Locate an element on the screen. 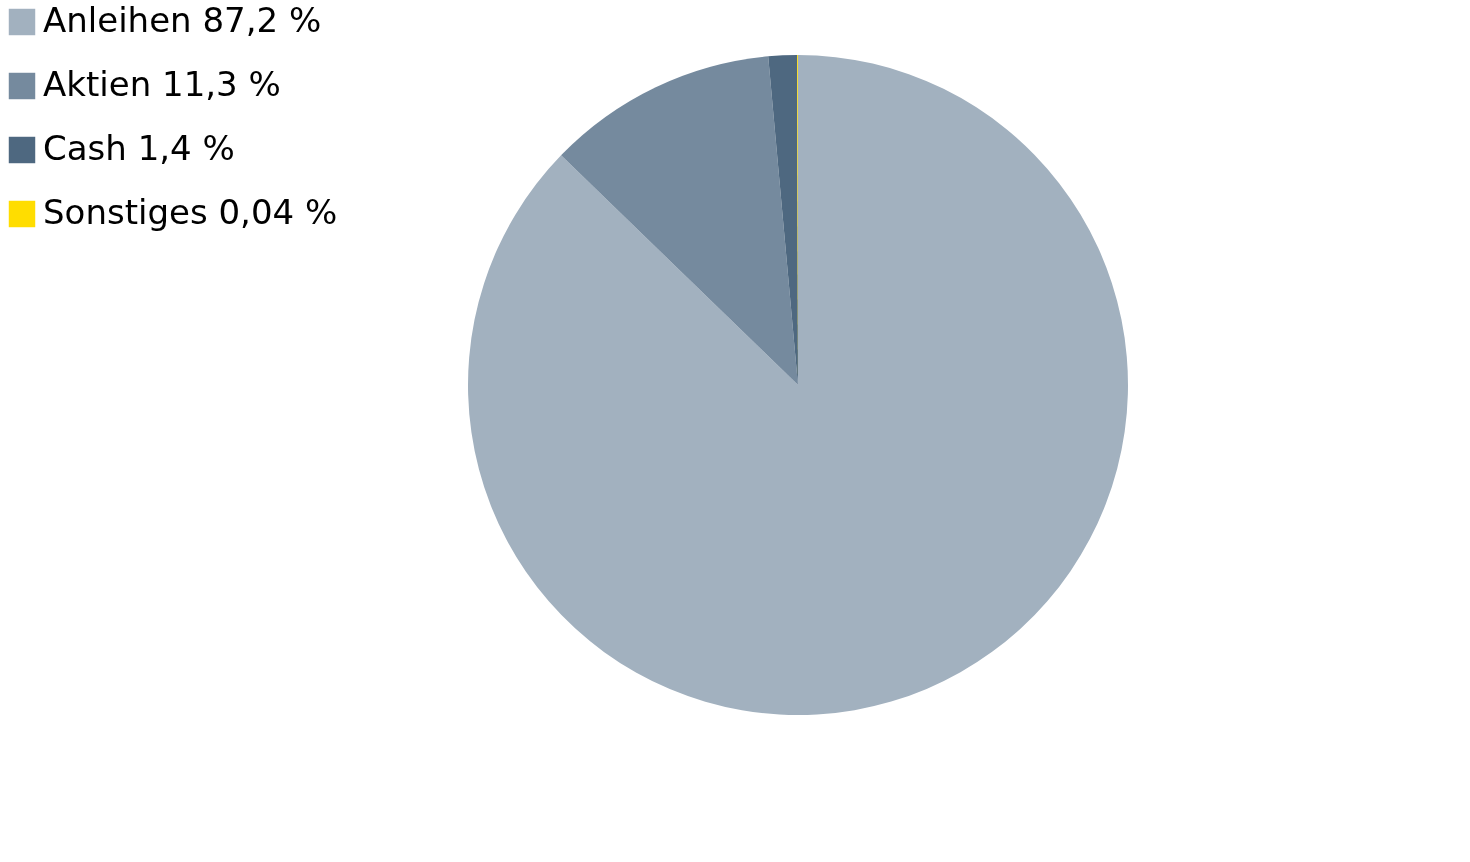  pie-slice is located at coordinates (679, 220).